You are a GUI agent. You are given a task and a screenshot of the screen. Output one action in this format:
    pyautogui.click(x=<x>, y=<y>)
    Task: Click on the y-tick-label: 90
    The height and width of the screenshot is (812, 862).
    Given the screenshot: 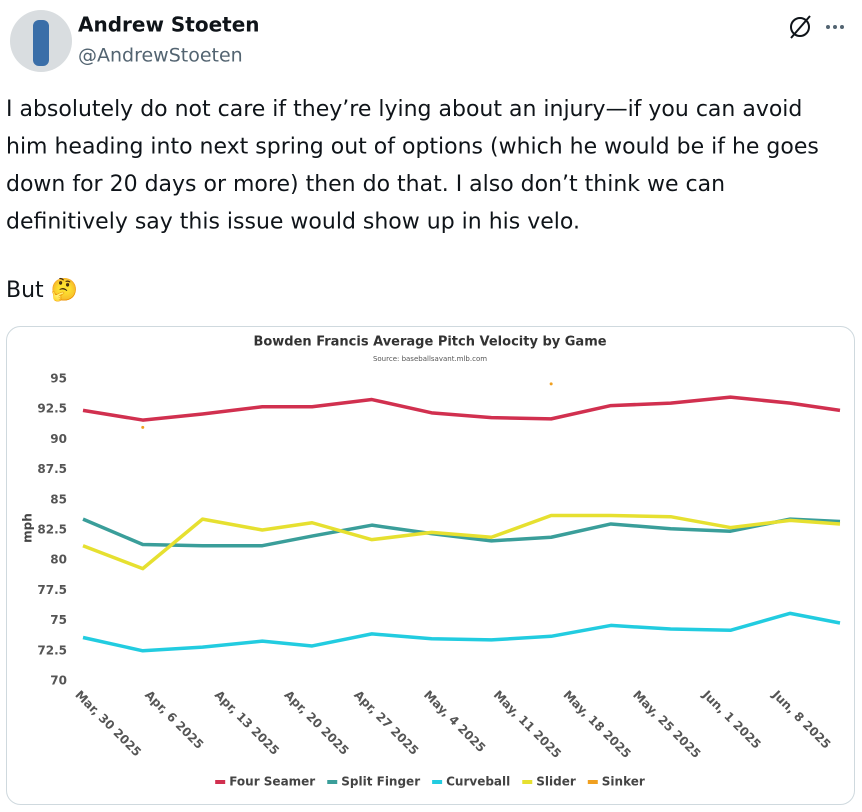 What is the action you would take?
    pyautogui.click(x=58, y=439)
    